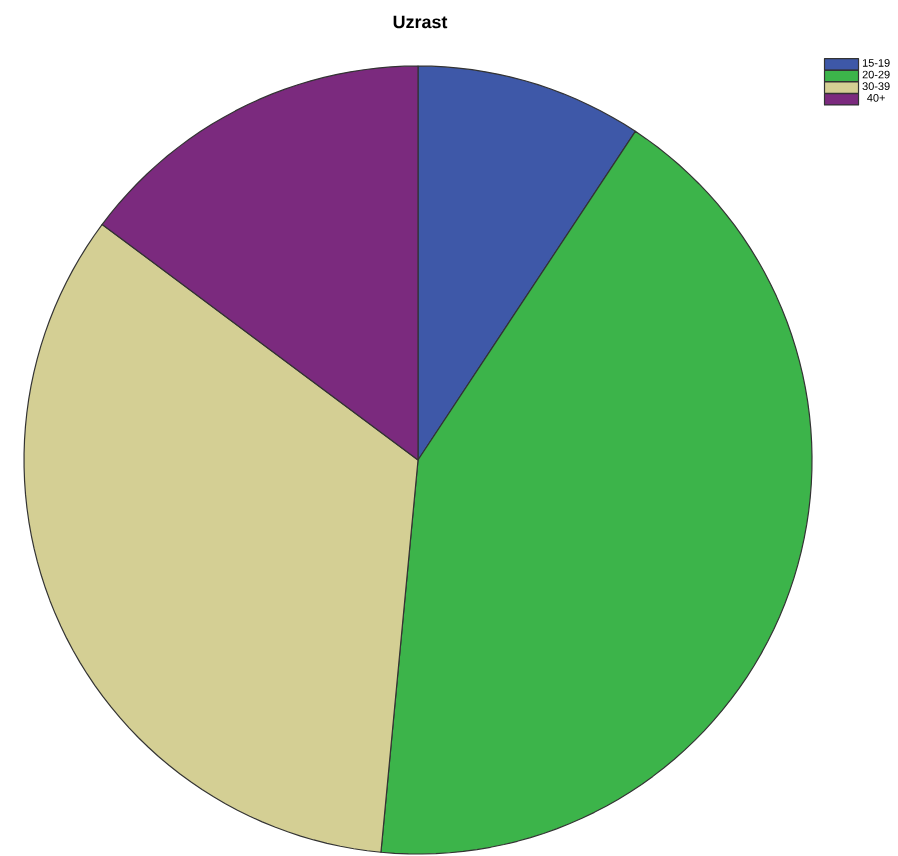  Describe the element at coordinates (420, 22) in the screenshot. I see `chart-title: Uzrast` at that location.